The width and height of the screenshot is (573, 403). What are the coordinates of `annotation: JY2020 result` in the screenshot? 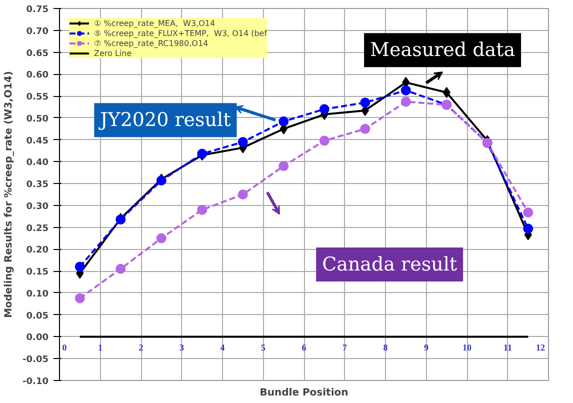 It's located at (165, 120).